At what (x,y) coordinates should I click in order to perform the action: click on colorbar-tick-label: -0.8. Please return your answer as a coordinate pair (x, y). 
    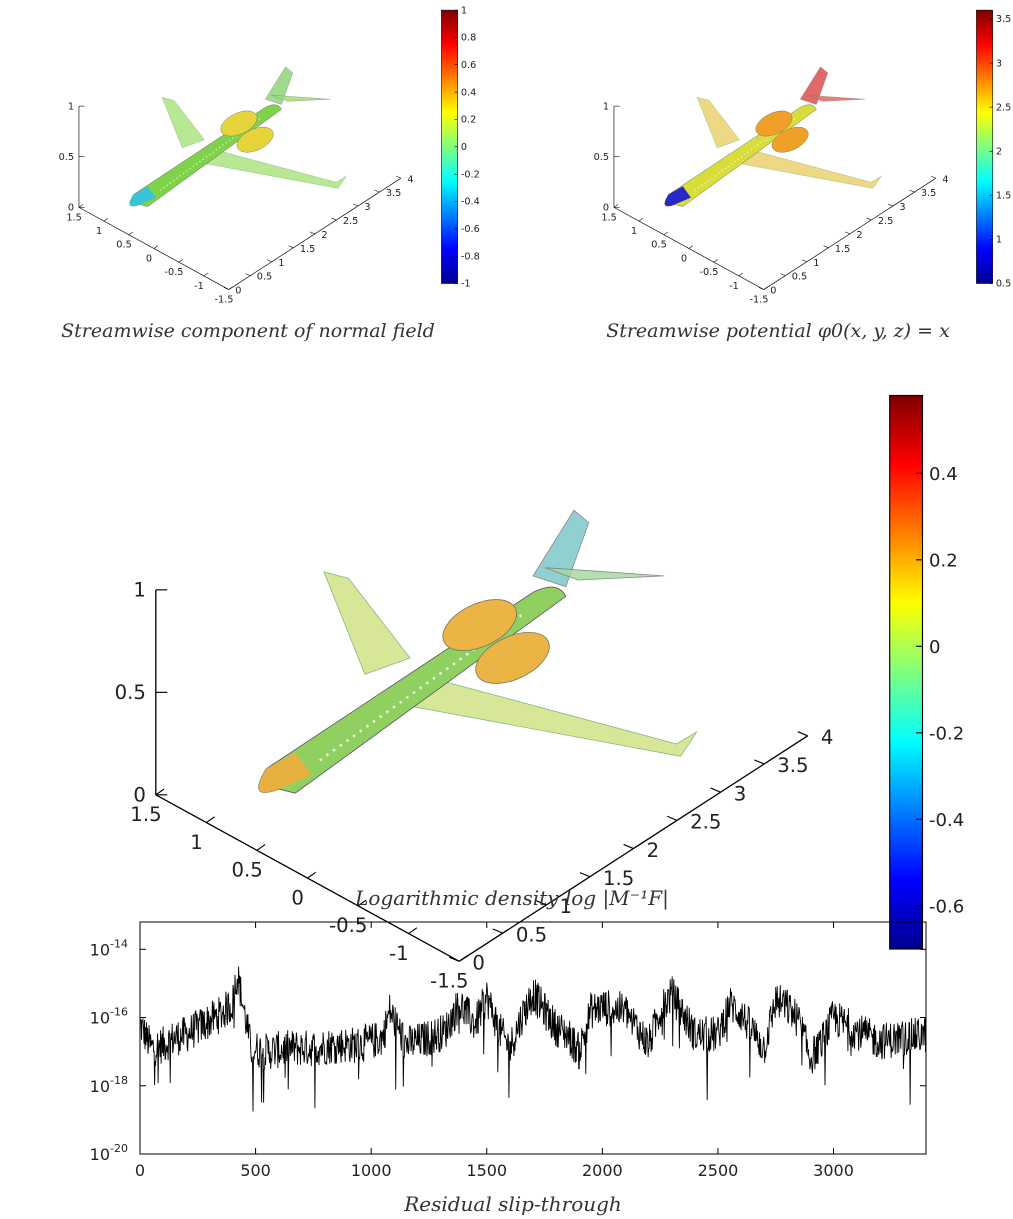
    Looking at the image, I should click on (470, 256).